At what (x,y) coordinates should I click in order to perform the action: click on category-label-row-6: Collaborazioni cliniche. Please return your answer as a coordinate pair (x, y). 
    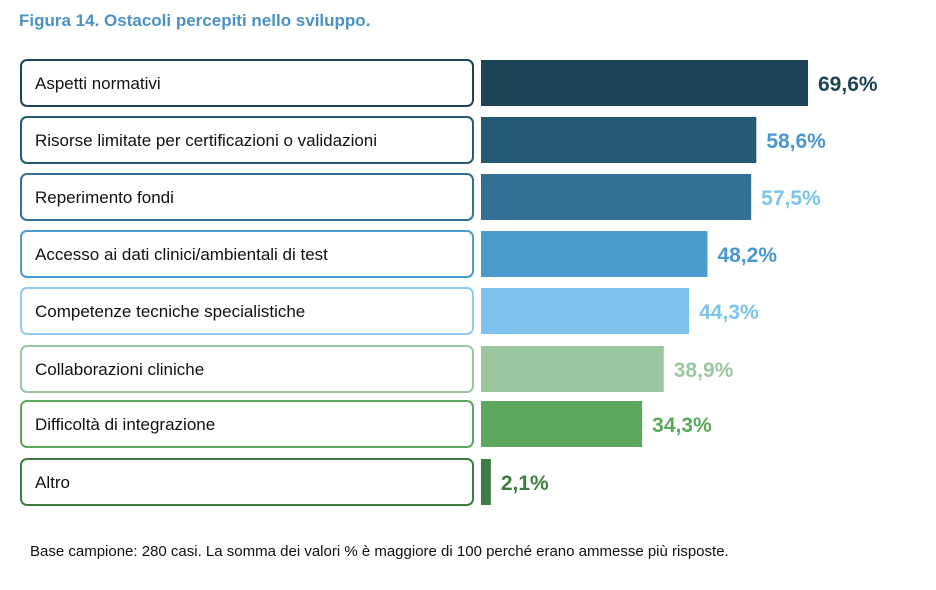
    Looking at the image, I should click on (119, 369).